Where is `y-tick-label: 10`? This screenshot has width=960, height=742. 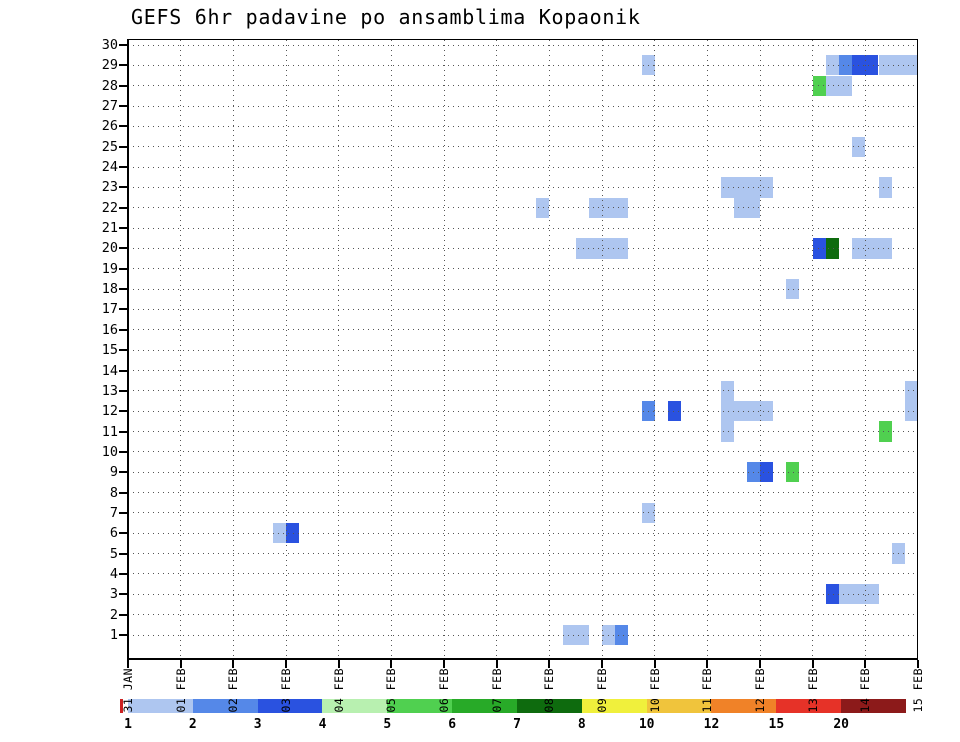 y-tick-label: 10 is located at coordinates (109, 451).